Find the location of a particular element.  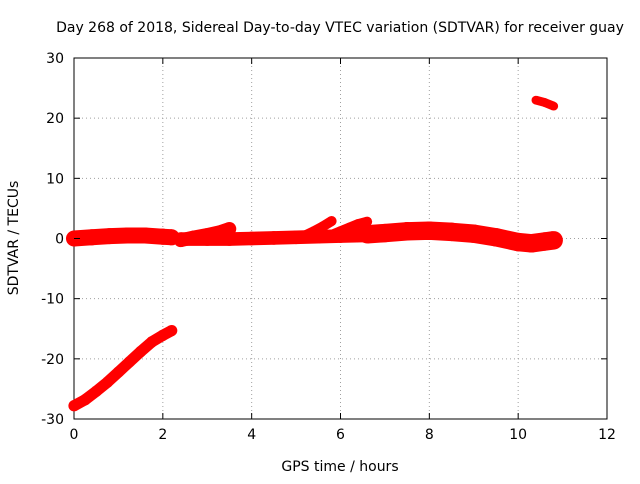

data-trace is located at coordinates (123, 368).